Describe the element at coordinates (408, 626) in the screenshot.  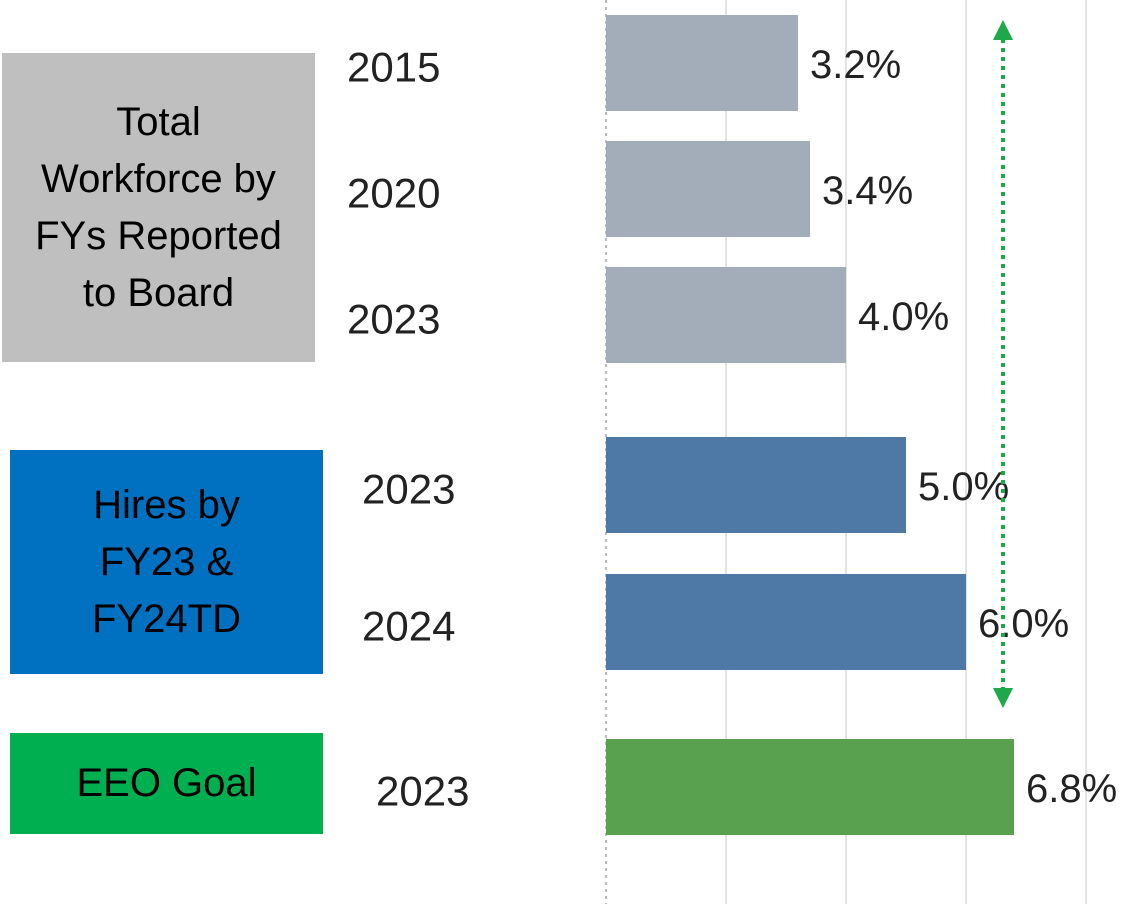
I see `category-label: 2024` at that location.